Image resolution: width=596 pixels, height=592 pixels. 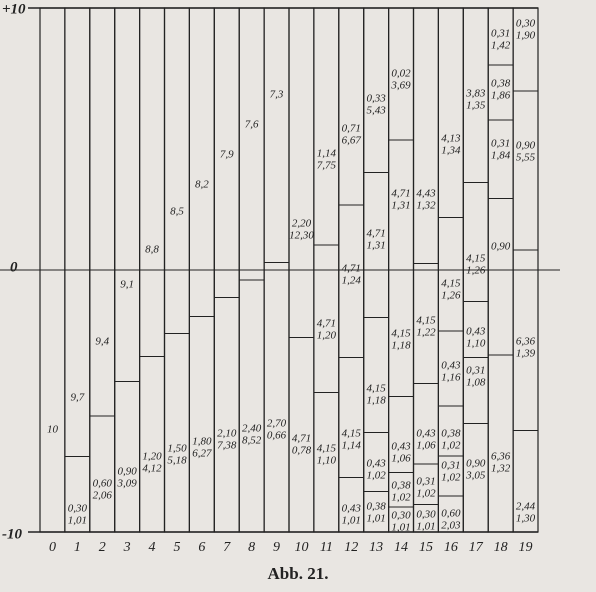 What do you see at coordinates (276, 547) in the screenshot?
I see `column-label: 9` at bounding box center [276, 547].